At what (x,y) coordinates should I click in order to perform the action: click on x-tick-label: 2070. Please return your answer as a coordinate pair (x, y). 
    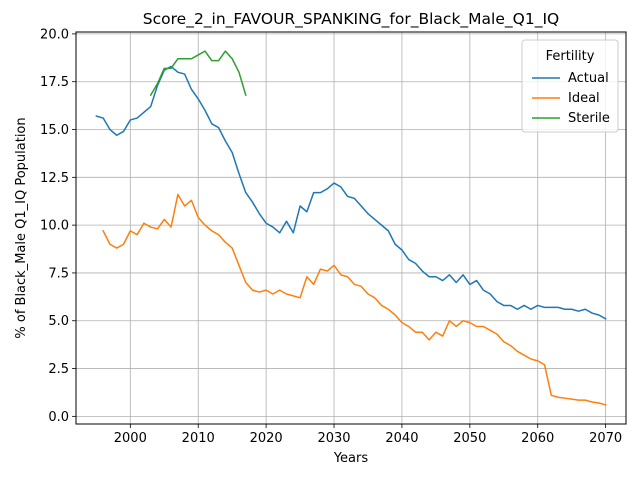
    Looking at the image, I should click on (605, 438).